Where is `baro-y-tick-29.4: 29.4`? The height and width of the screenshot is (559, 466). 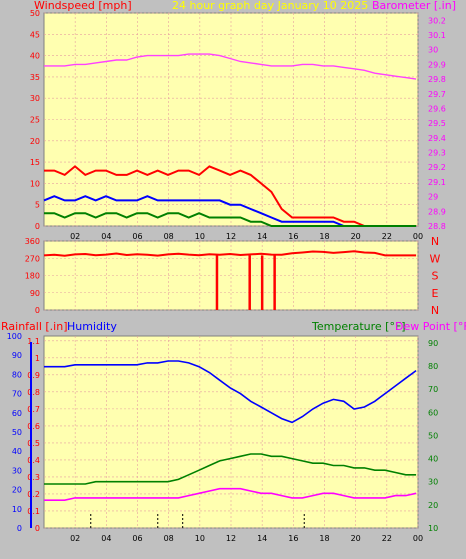 baro-y-tick-29.4: 29.4 is located at coordinates (437, 138).